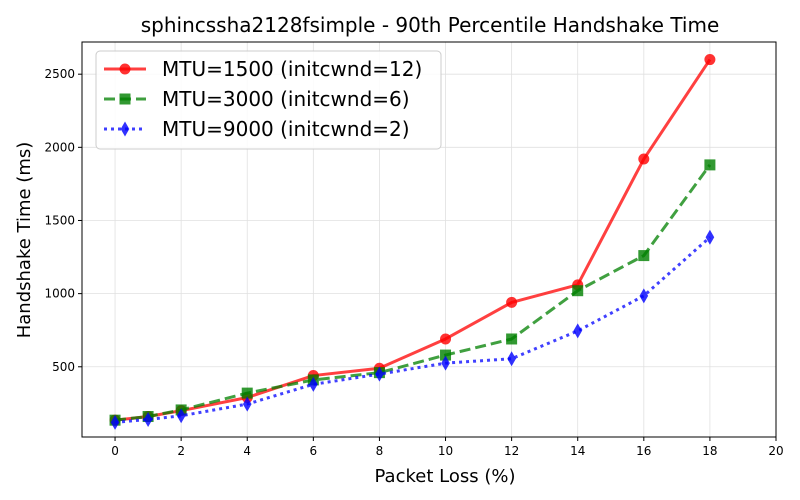 This screenshot has height=500, width=800. Describe the element at coordinates (511, 451) in the screenshot. I see `x-tick-label: 12` at that location.